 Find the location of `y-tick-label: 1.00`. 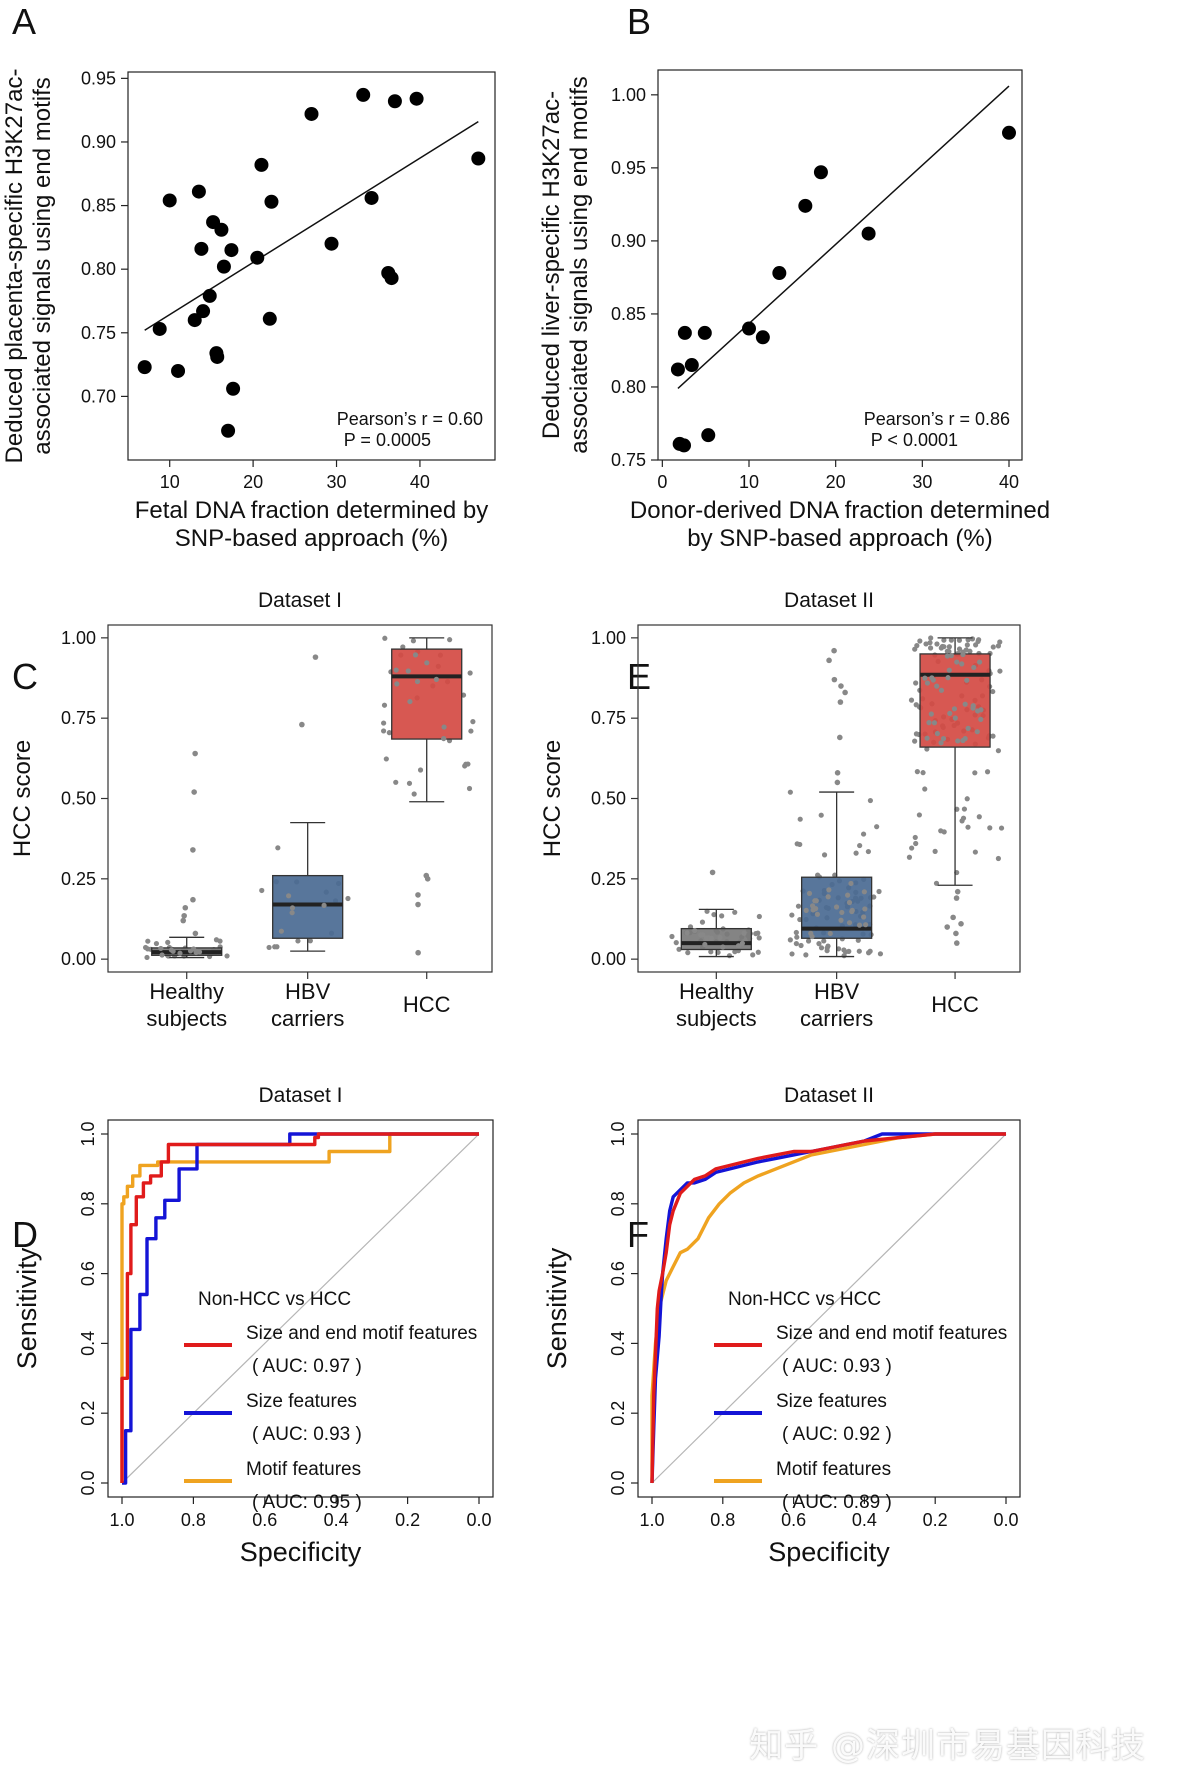

y-tick-label: 1.00 is located at coordinates (78, 638).